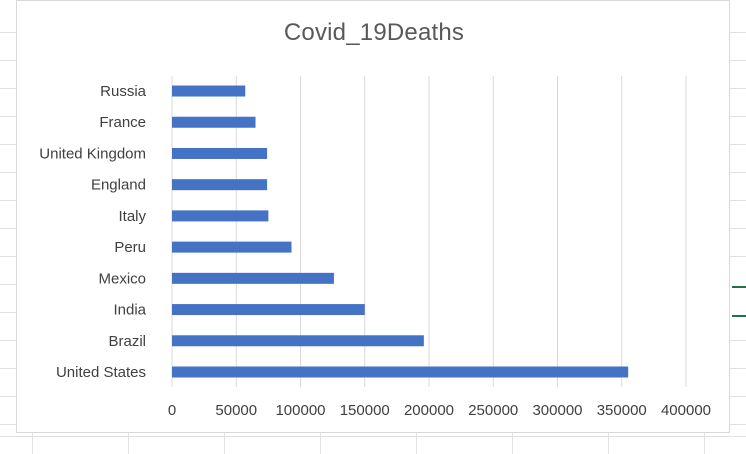 The height and width of the screenshot is (454, 746). What do you see at coordinates (220, 216) in the screenshot?
I see `bar-italy` at bounding box center [220, 216].